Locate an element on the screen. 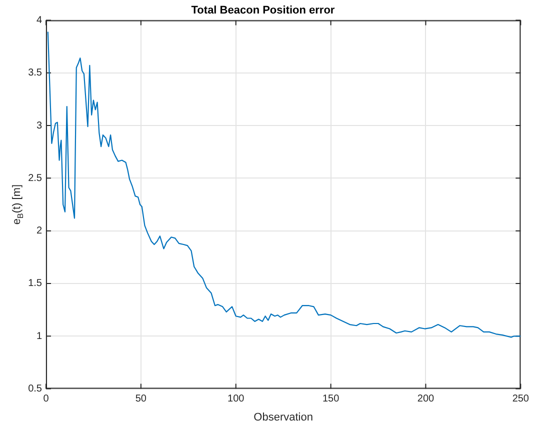  y-tick-label: 1.5 is located at coordinates (35, 284).